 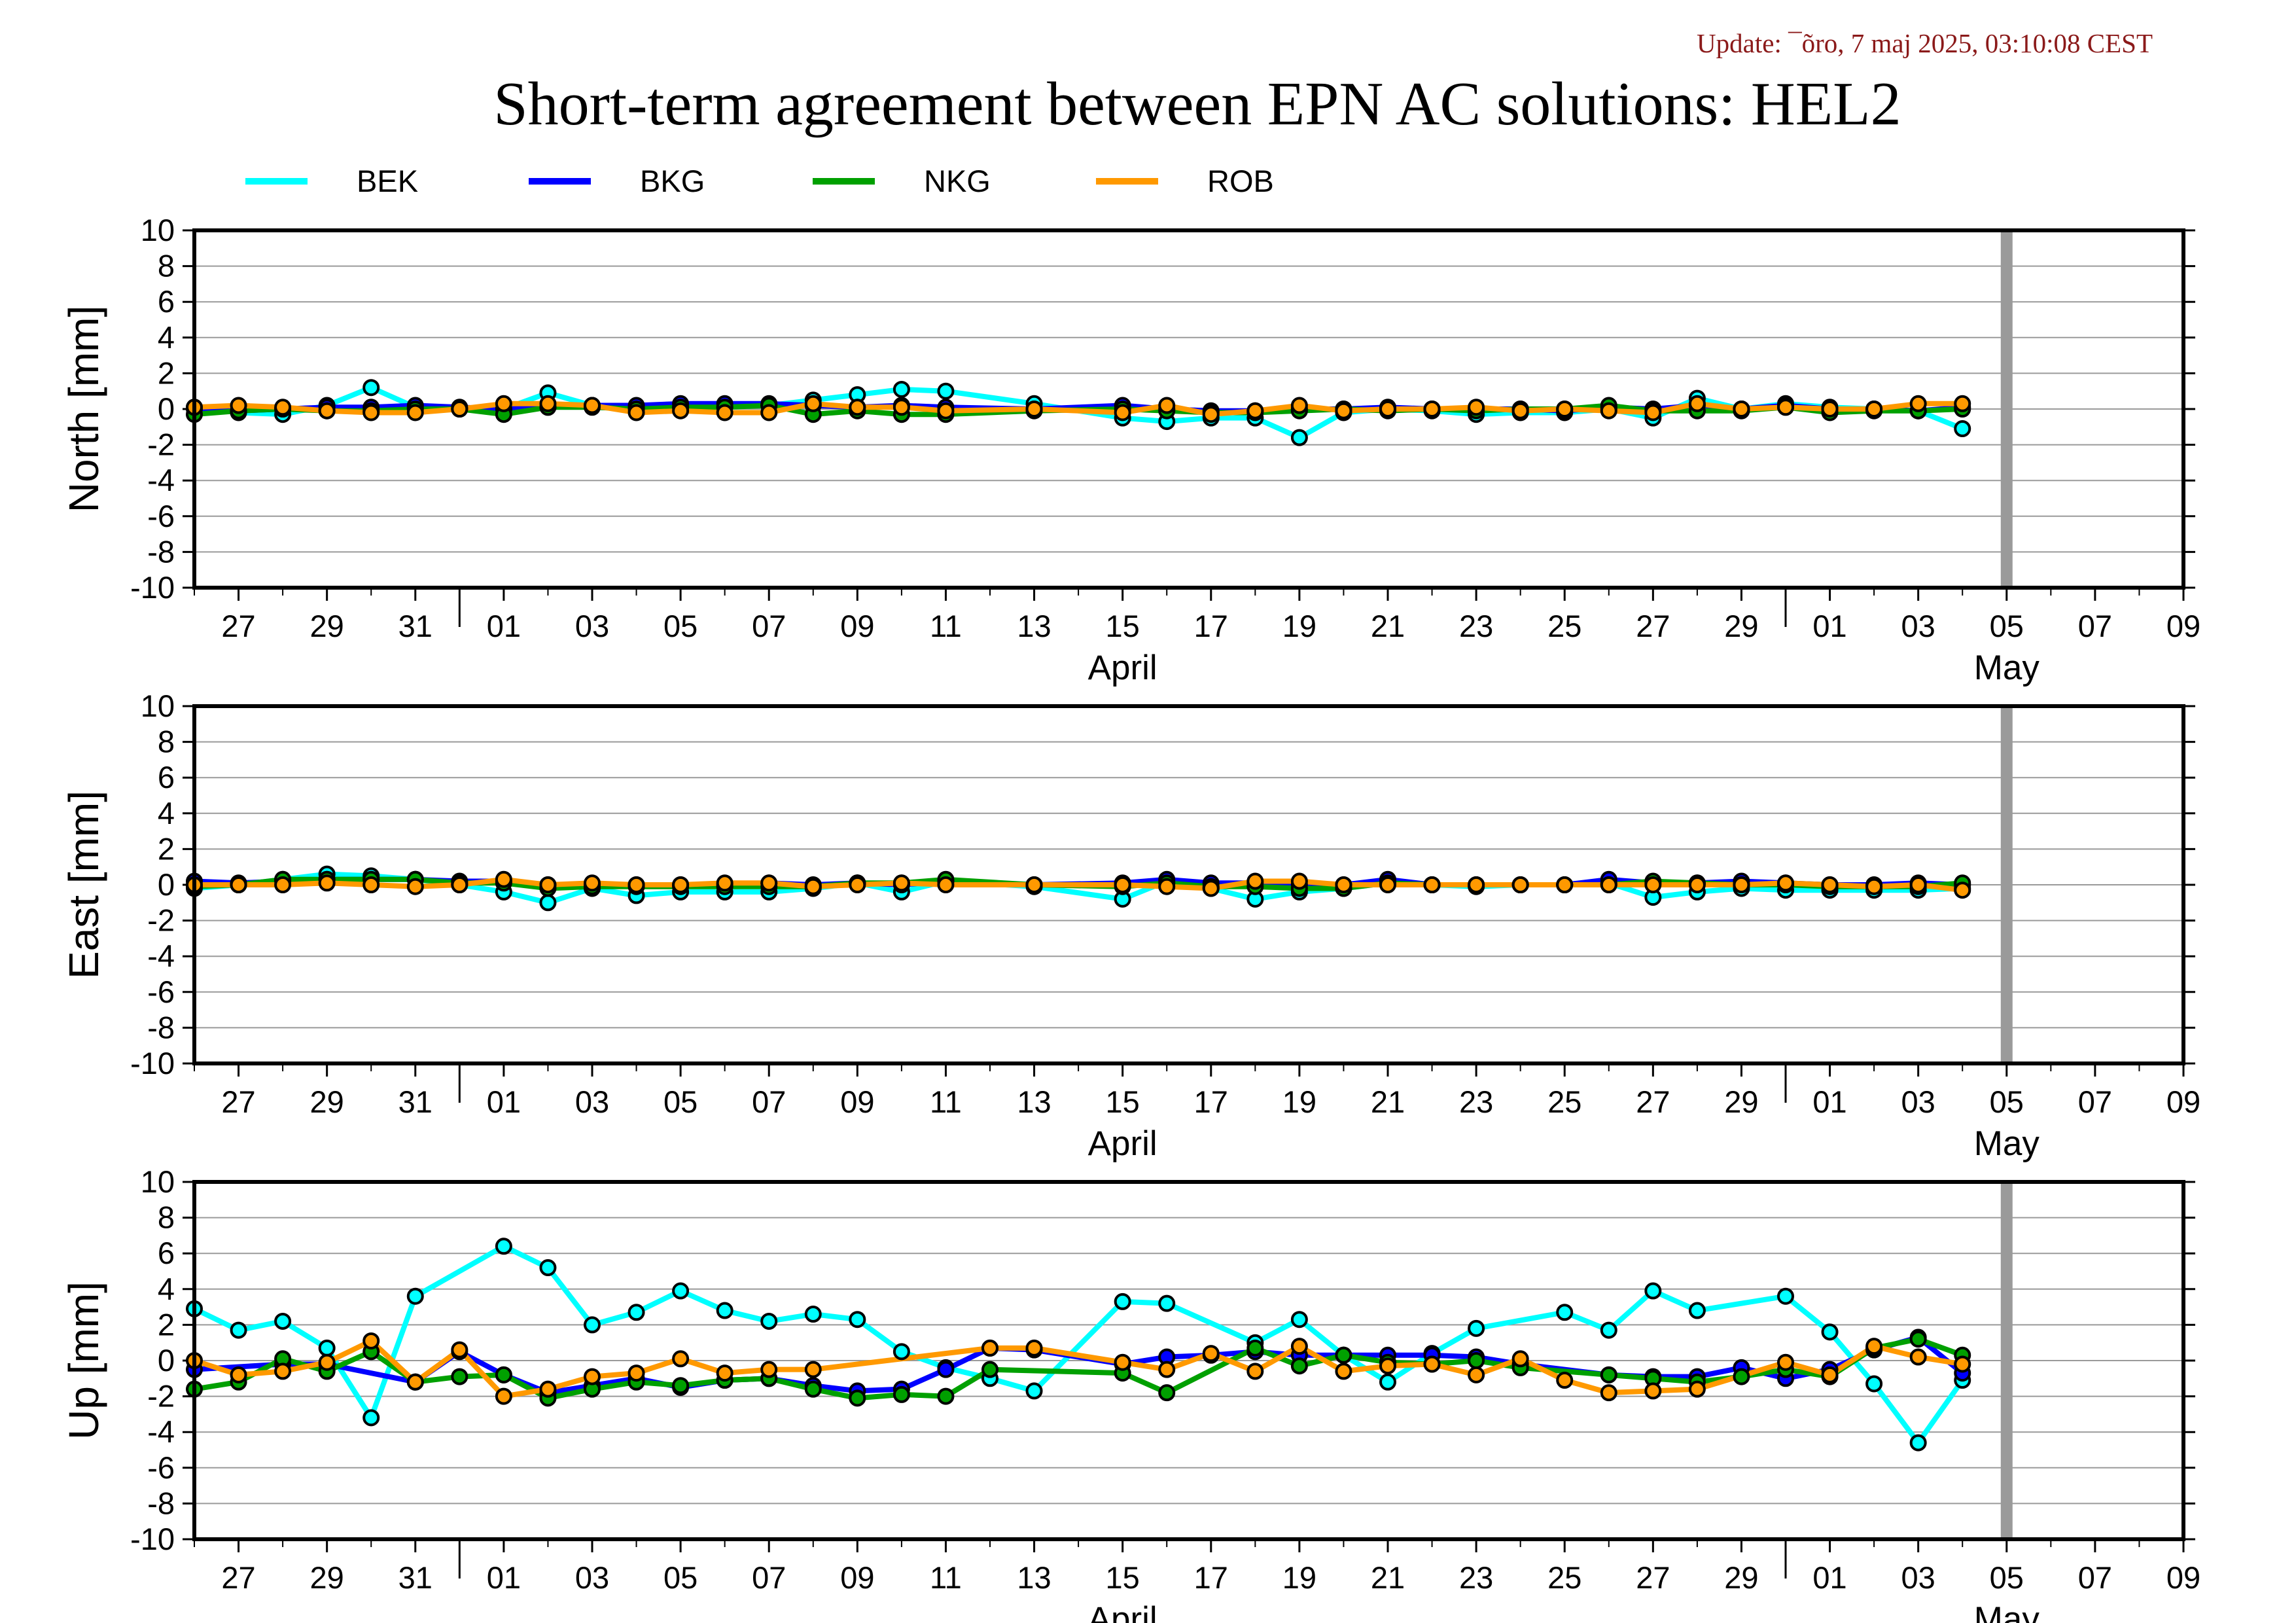 I want to click on legend-label-rob: ROB, so click(x=1240, y=181).